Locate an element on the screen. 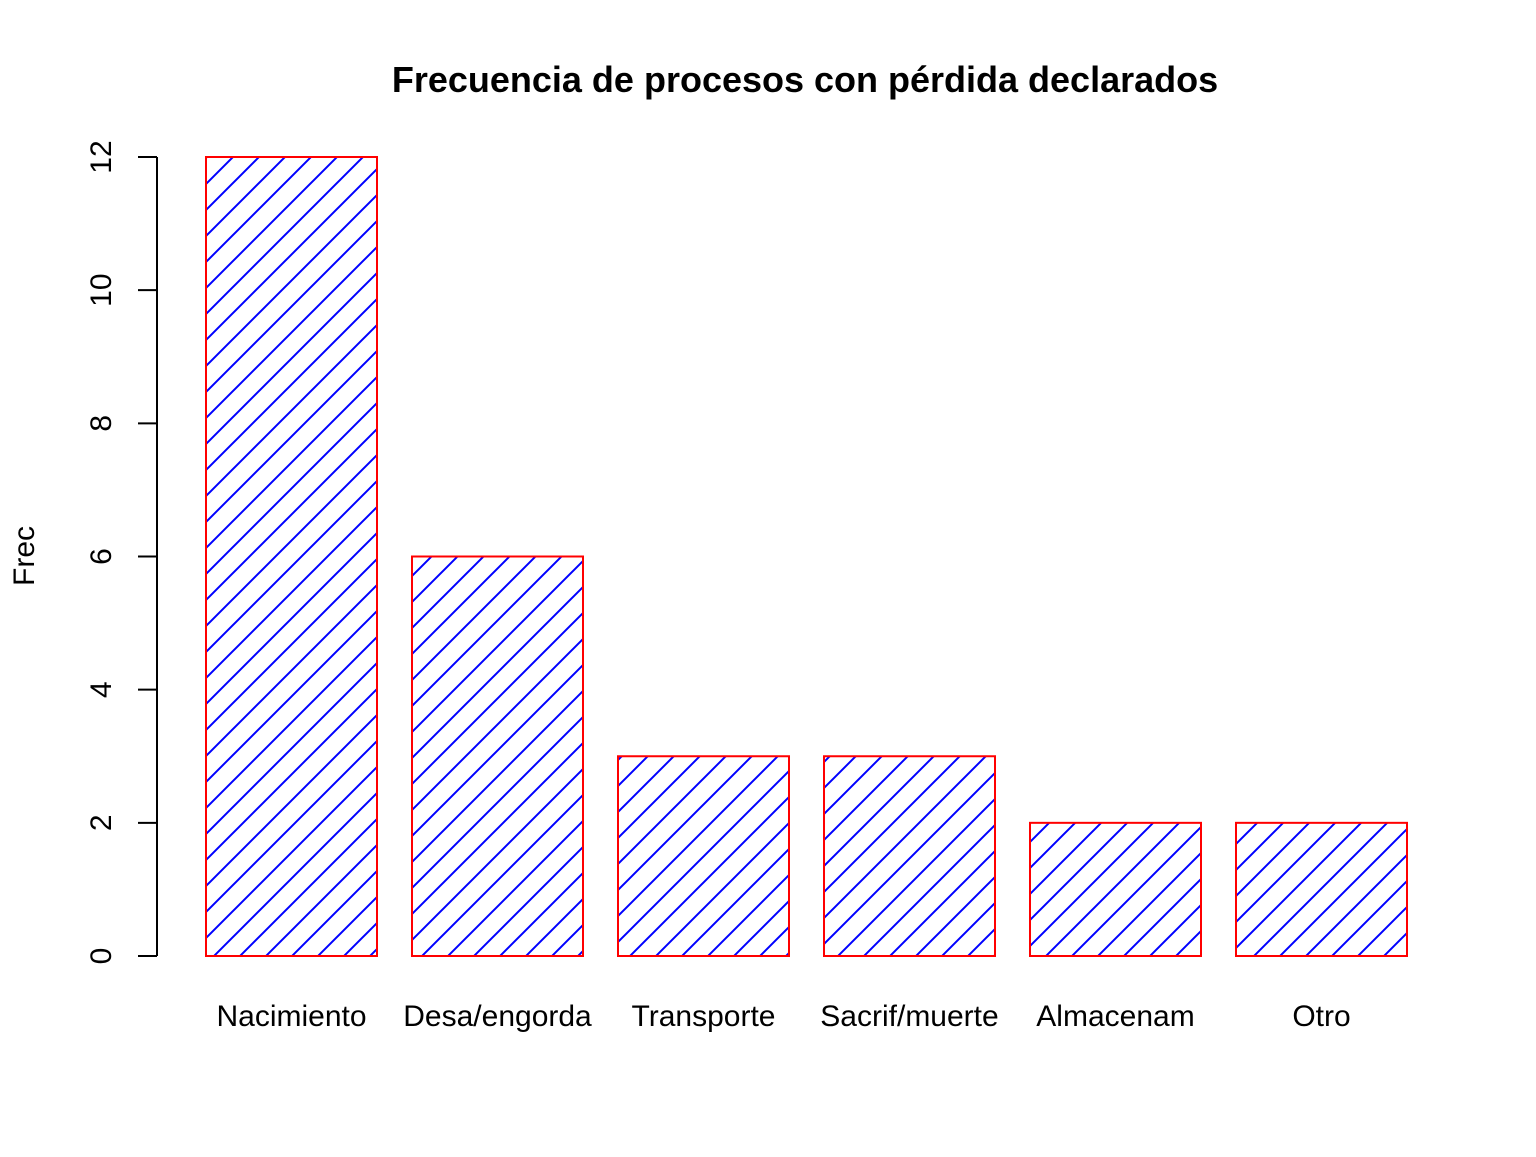 The height and width of the screenshot is (1157, 1536). y-tick-label: 2 is located at coordinates (101, 822).